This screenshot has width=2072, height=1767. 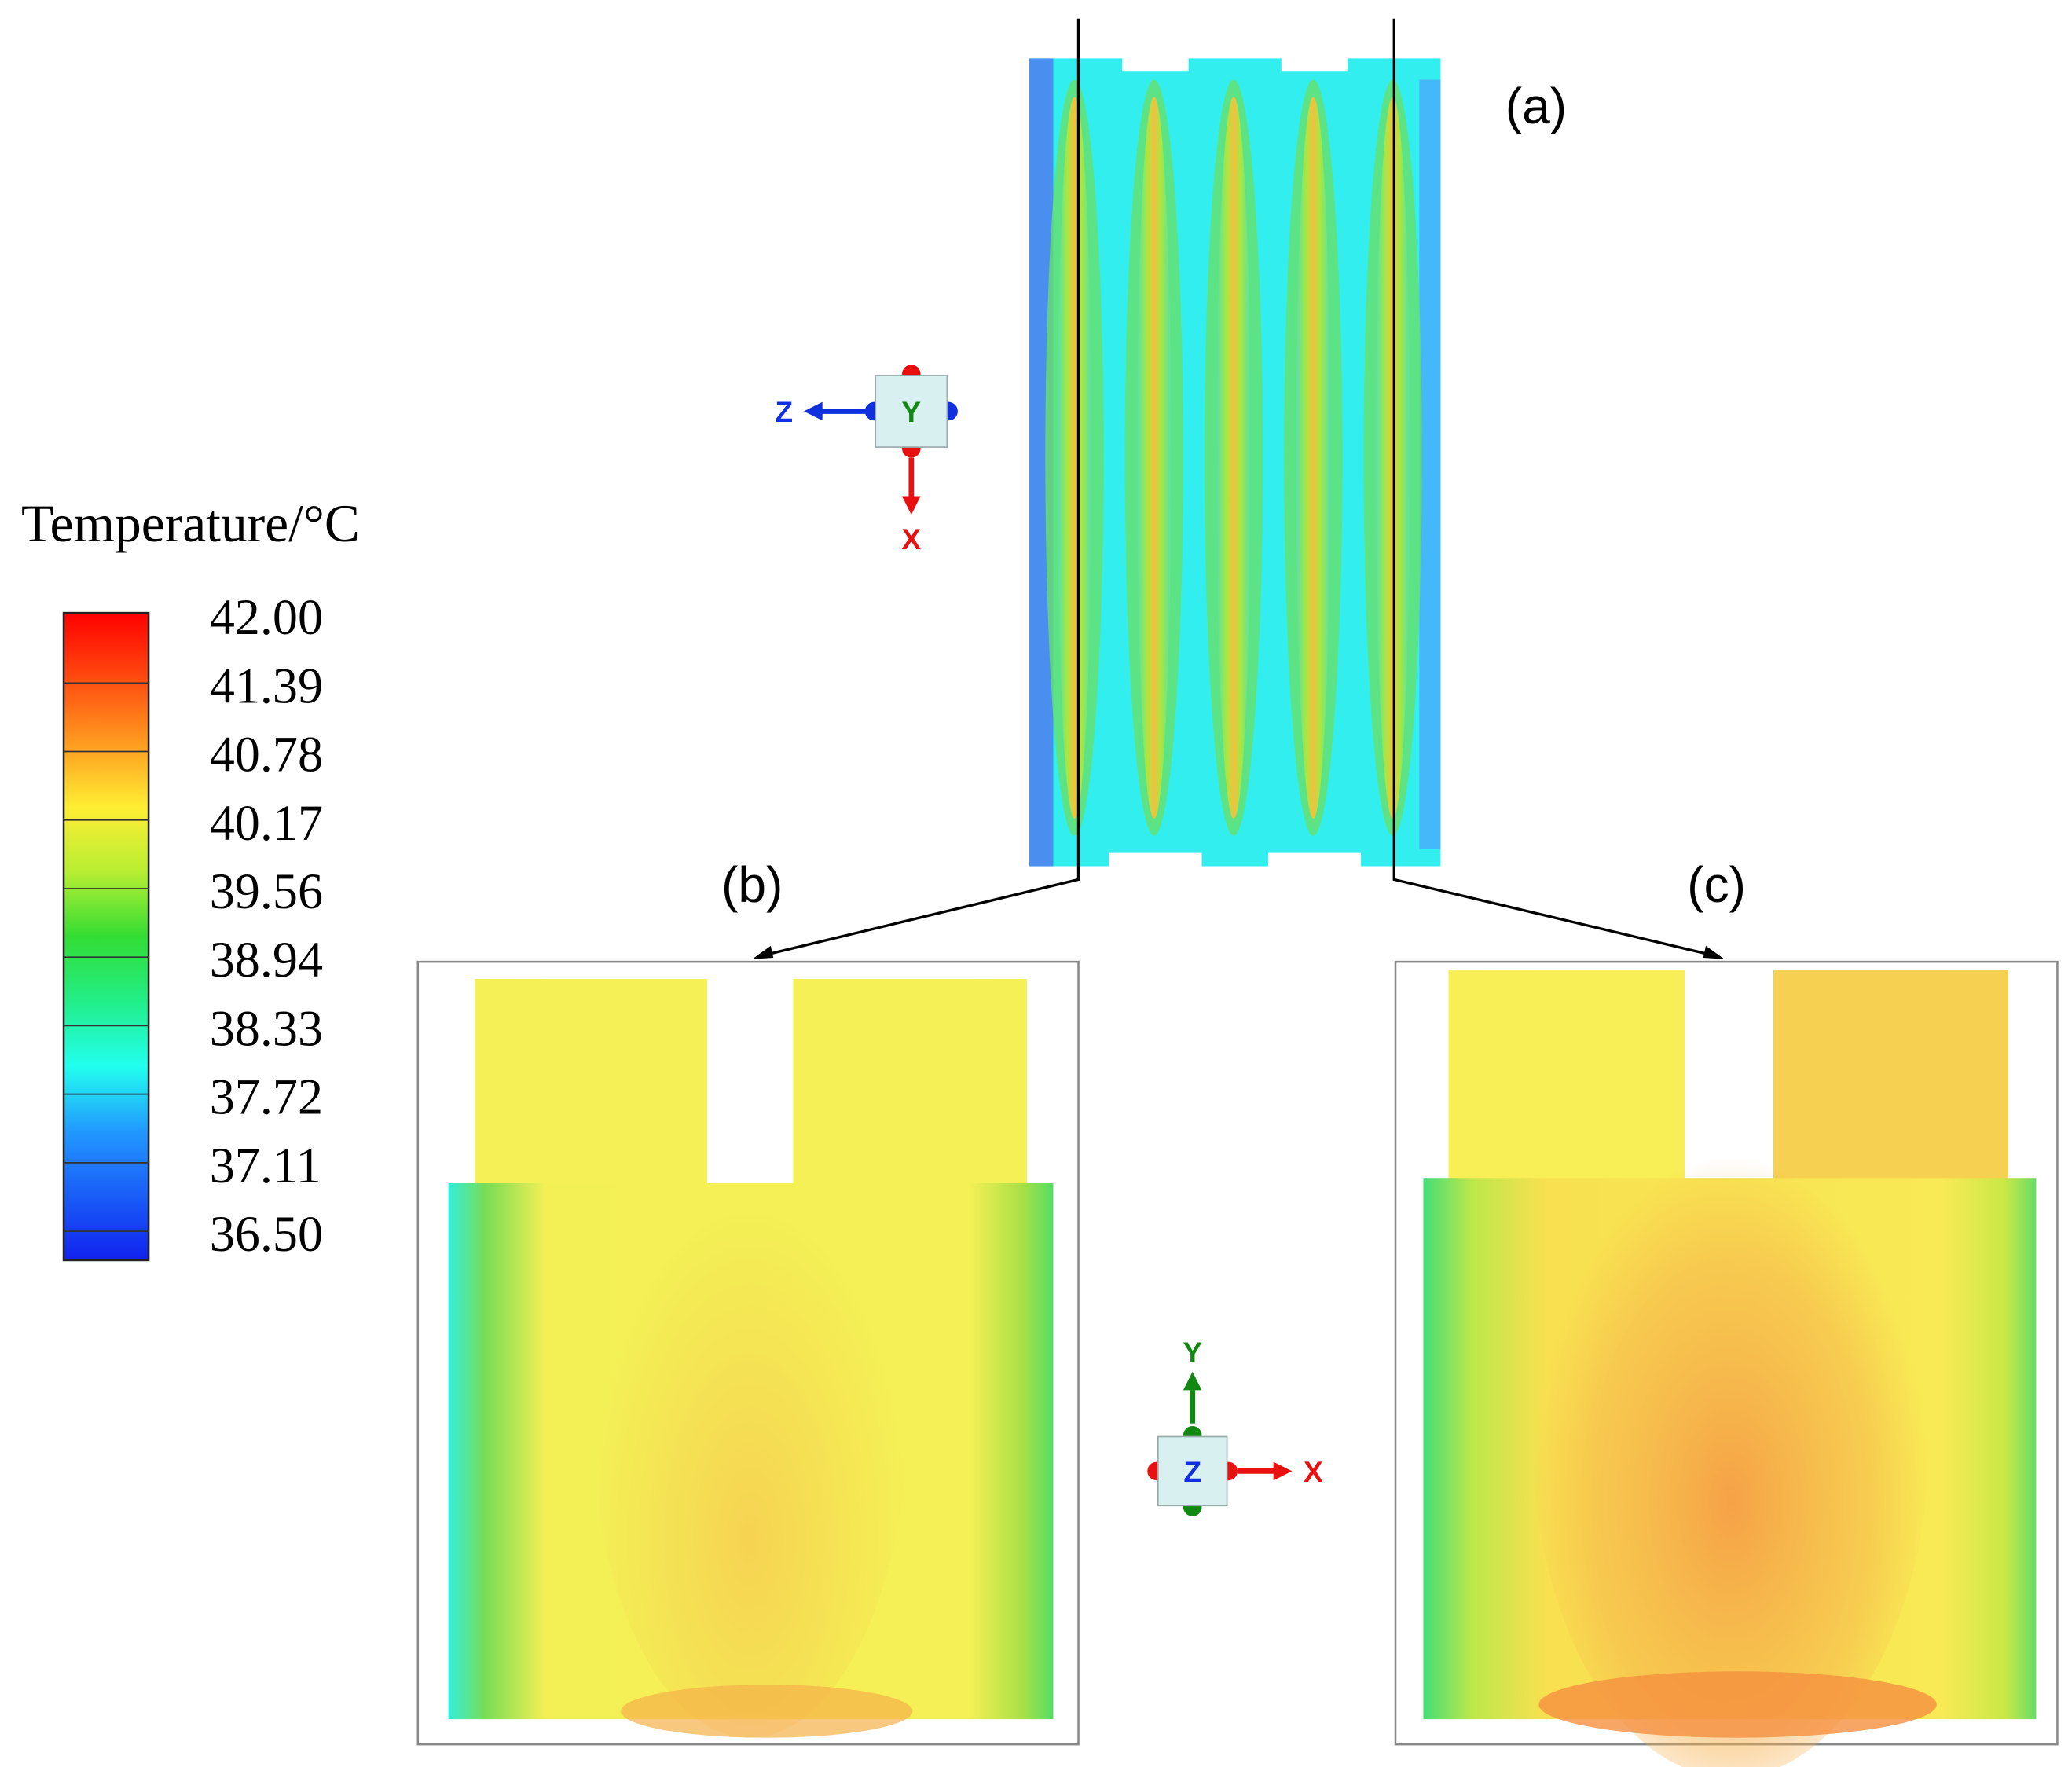 I want to click on legend-label: 37.11, so click(x=265, y=1165).